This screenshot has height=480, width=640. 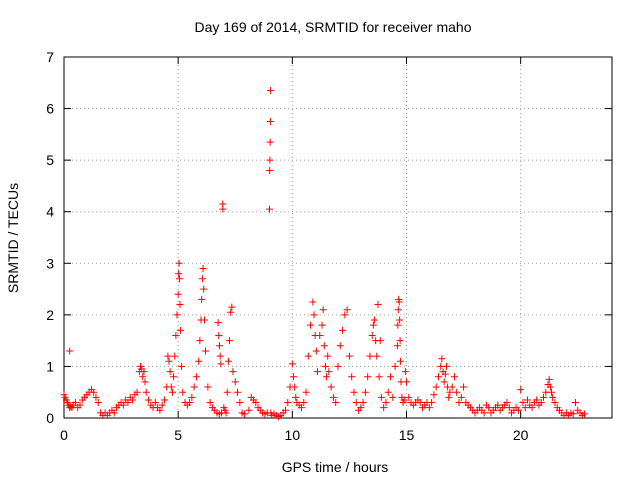 What do you see at coordinates (50, 315) in the screenshot?
I see `y-tick-label: 2` at bounding box center [50, 315].